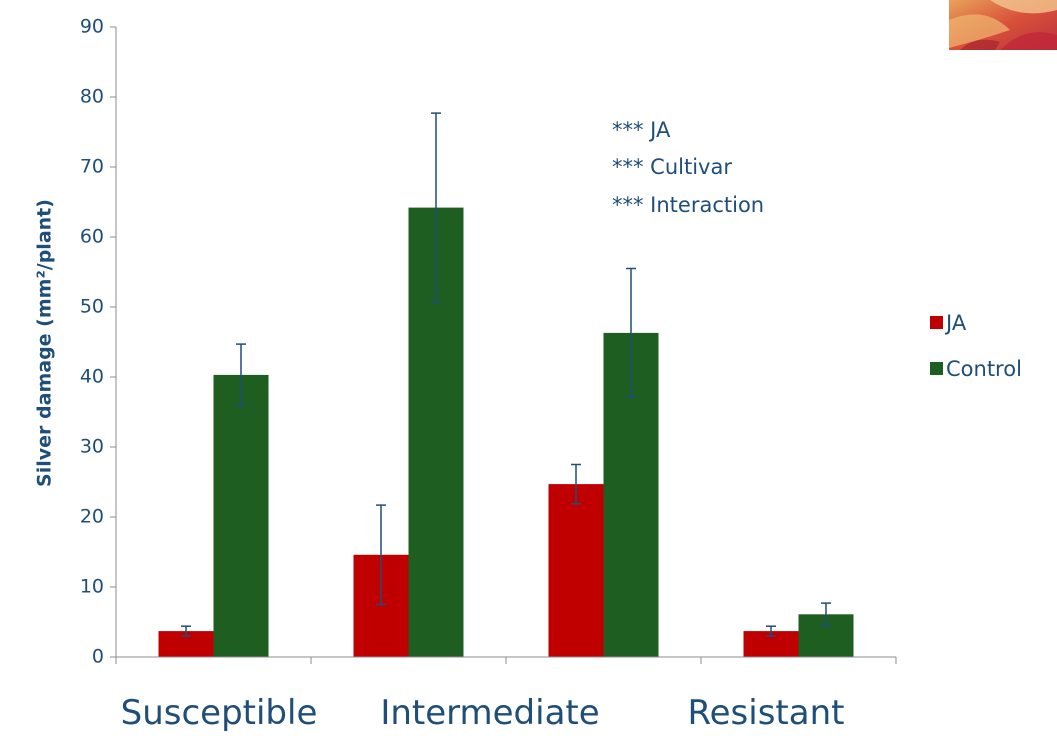 The width and height of the screenshot is (1057, 736). What do you see at coordinates (92, 97) in the screenshot?
I see `y-tick-label: 80` at bounding box center [92, 97].